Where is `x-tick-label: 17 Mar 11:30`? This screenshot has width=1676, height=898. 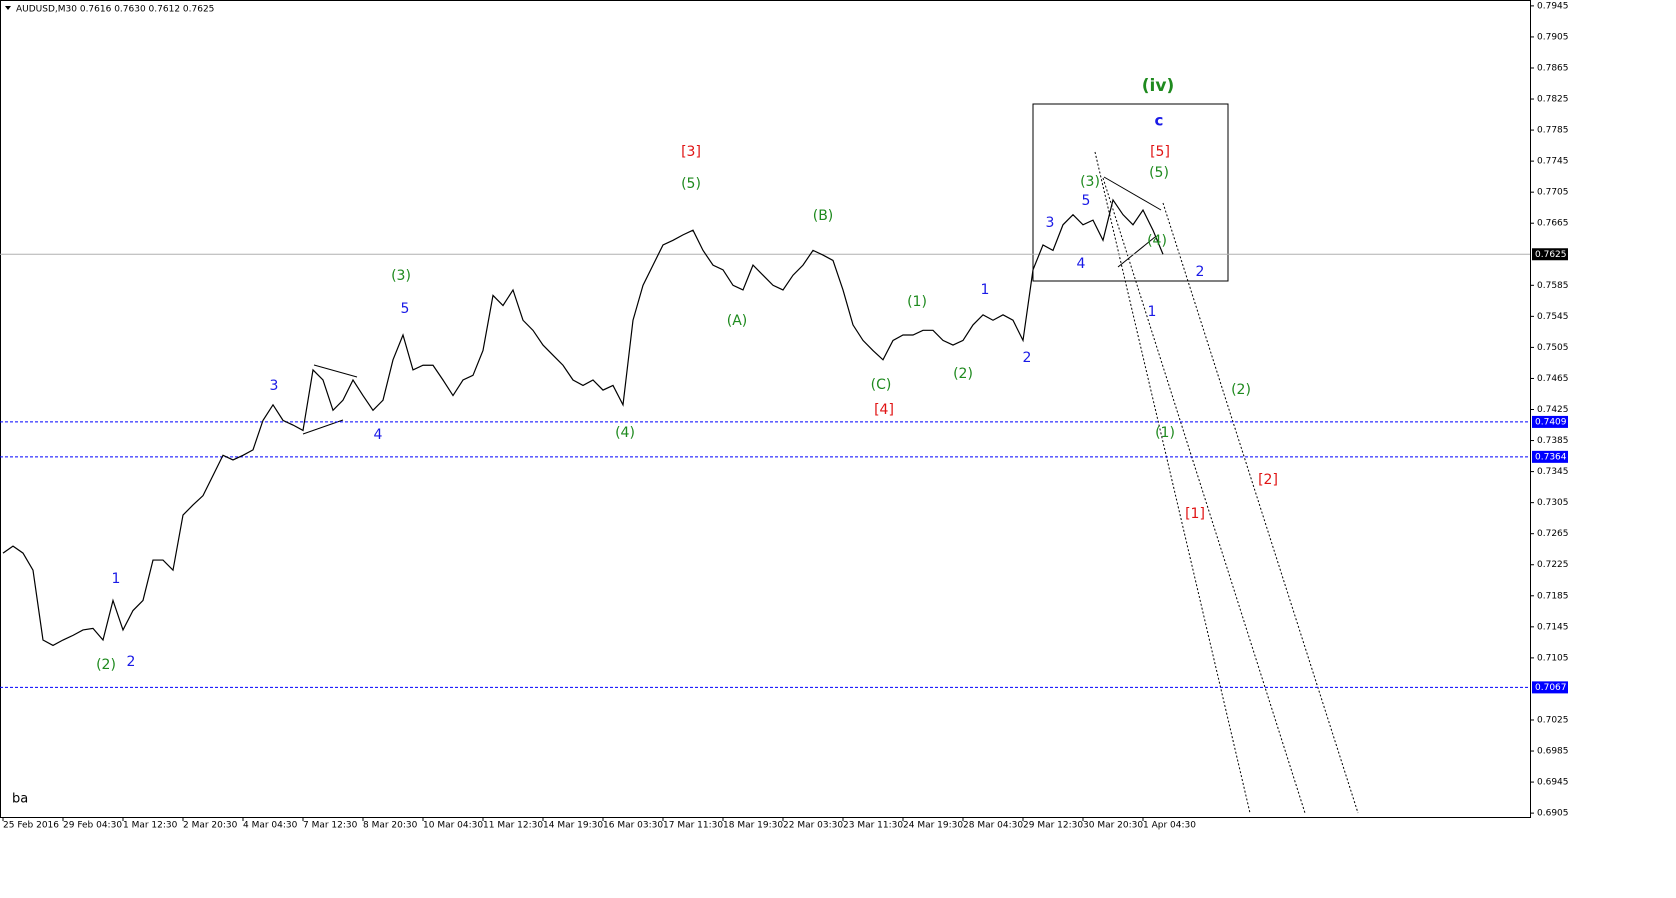 x-tick-label: 17 Mar 11:30 is located at coordinates (693, 826).